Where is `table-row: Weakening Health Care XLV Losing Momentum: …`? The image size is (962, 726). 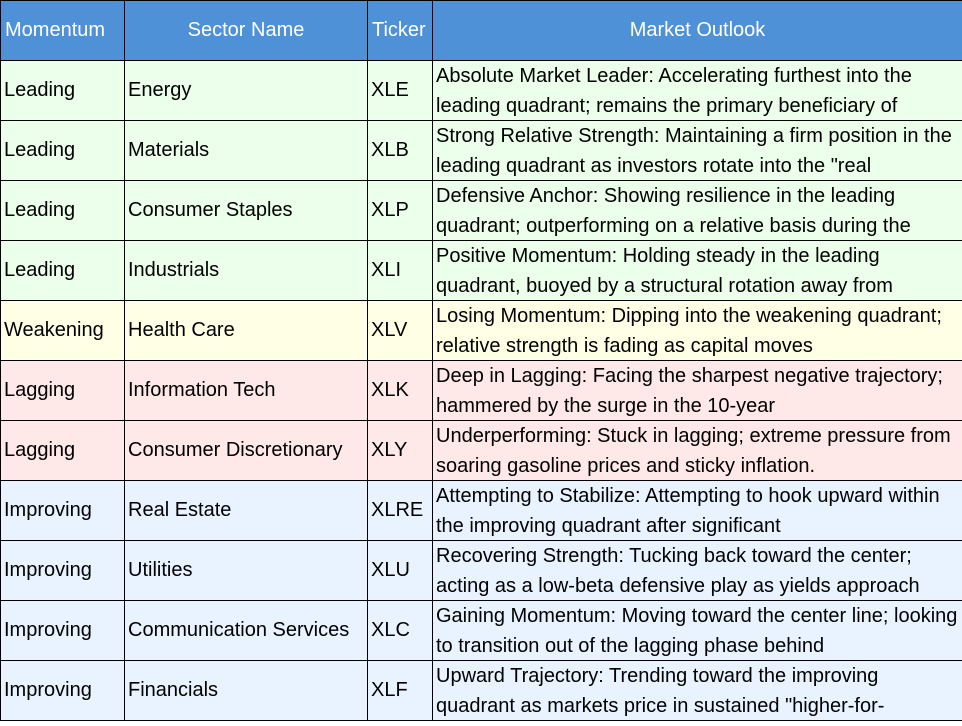
table-row: Weakening Health Care XLV Losing Momentum: … is located at coordinates (481, 330).